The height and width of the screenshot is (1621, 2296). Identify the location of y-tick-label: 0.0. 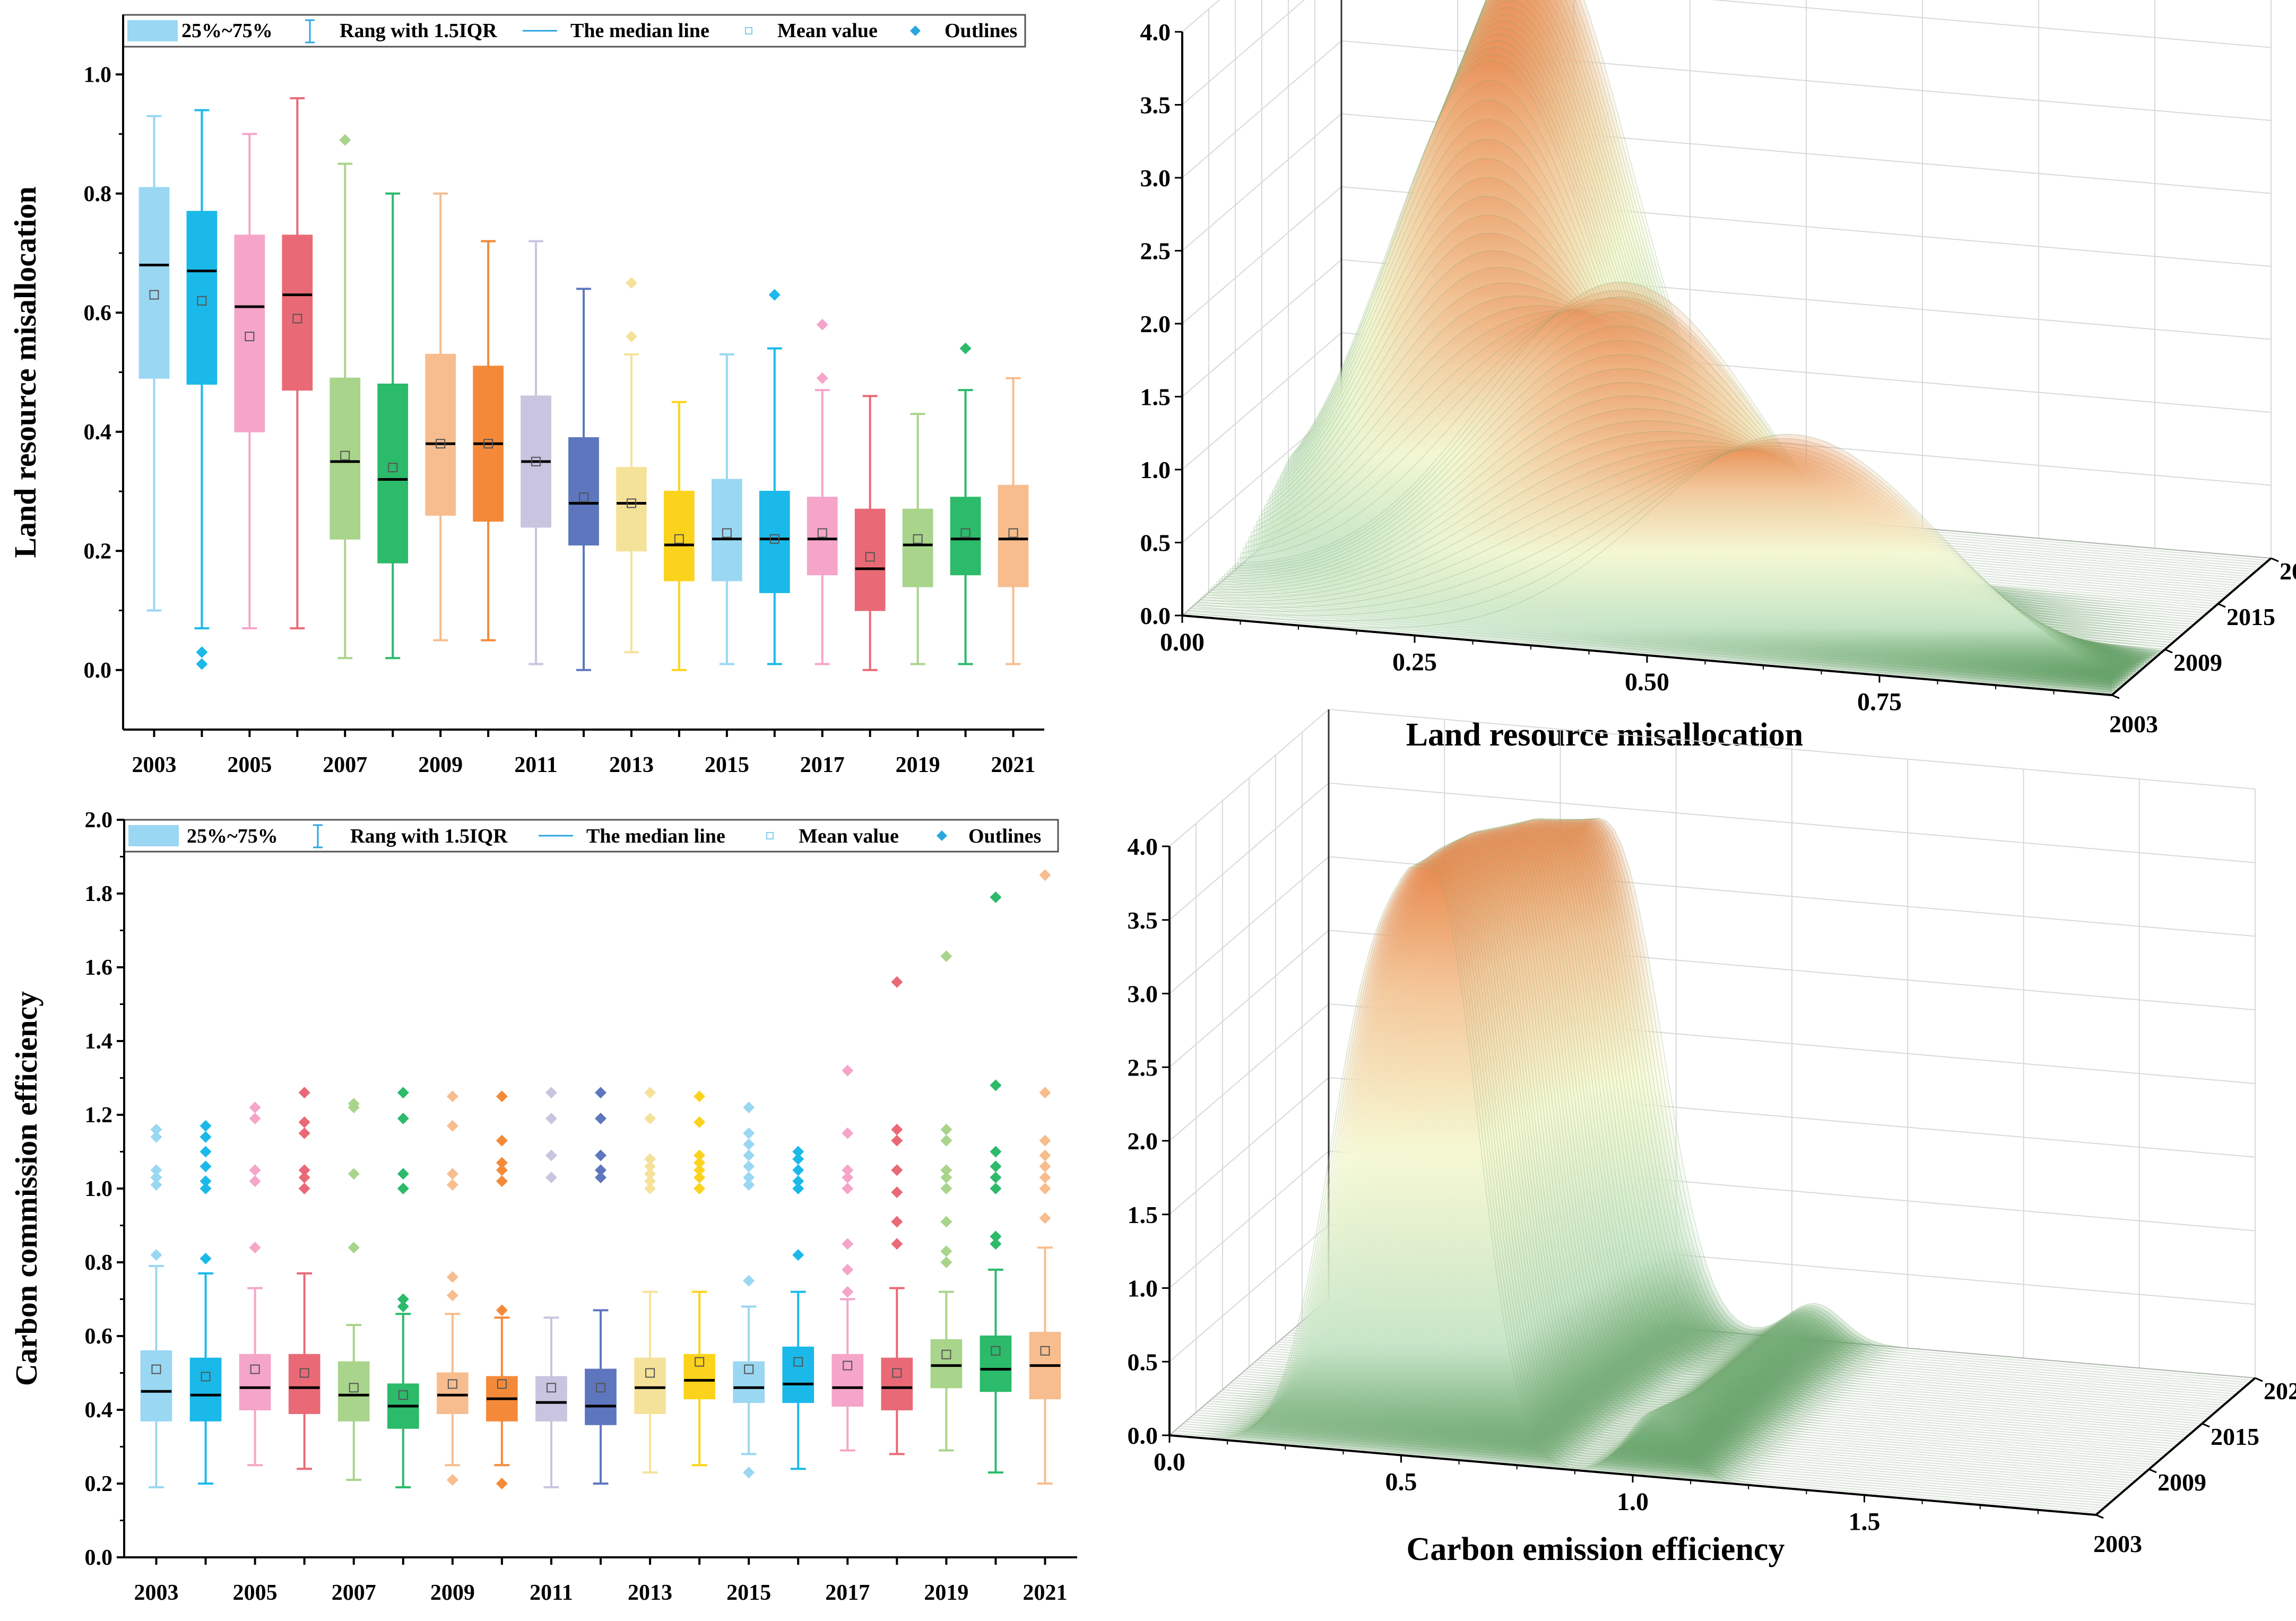
(98, 670).